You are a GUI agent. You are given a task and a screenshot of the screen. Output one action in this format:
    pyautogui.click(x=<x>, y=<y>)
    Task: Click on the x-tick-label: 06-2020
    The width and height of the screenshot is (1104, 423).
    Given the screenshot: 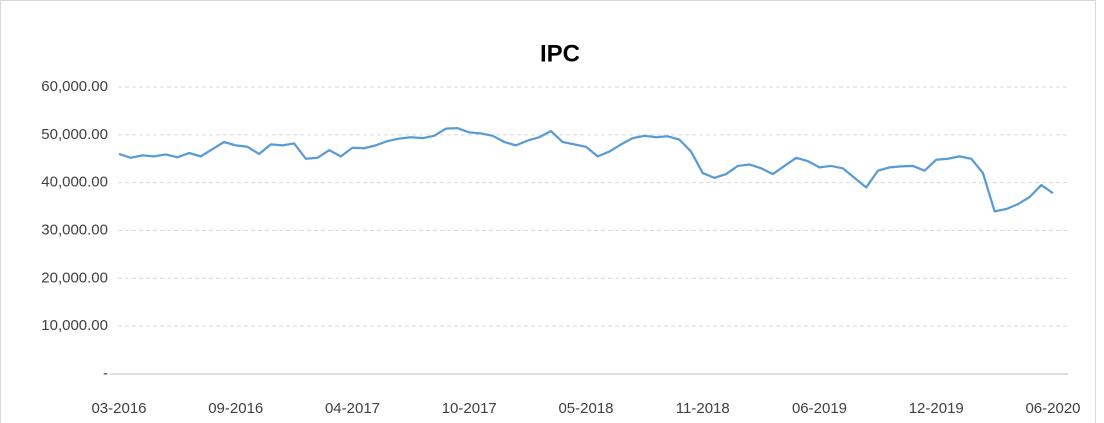 What is the action you would take?
    pyautogui.click(x=1052, y=408)
    